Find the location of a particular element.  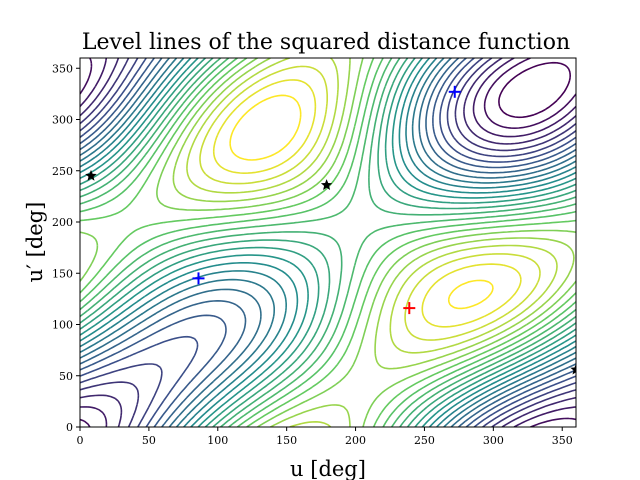

x-tick-label: 150 is located at coordinates (286, 440).